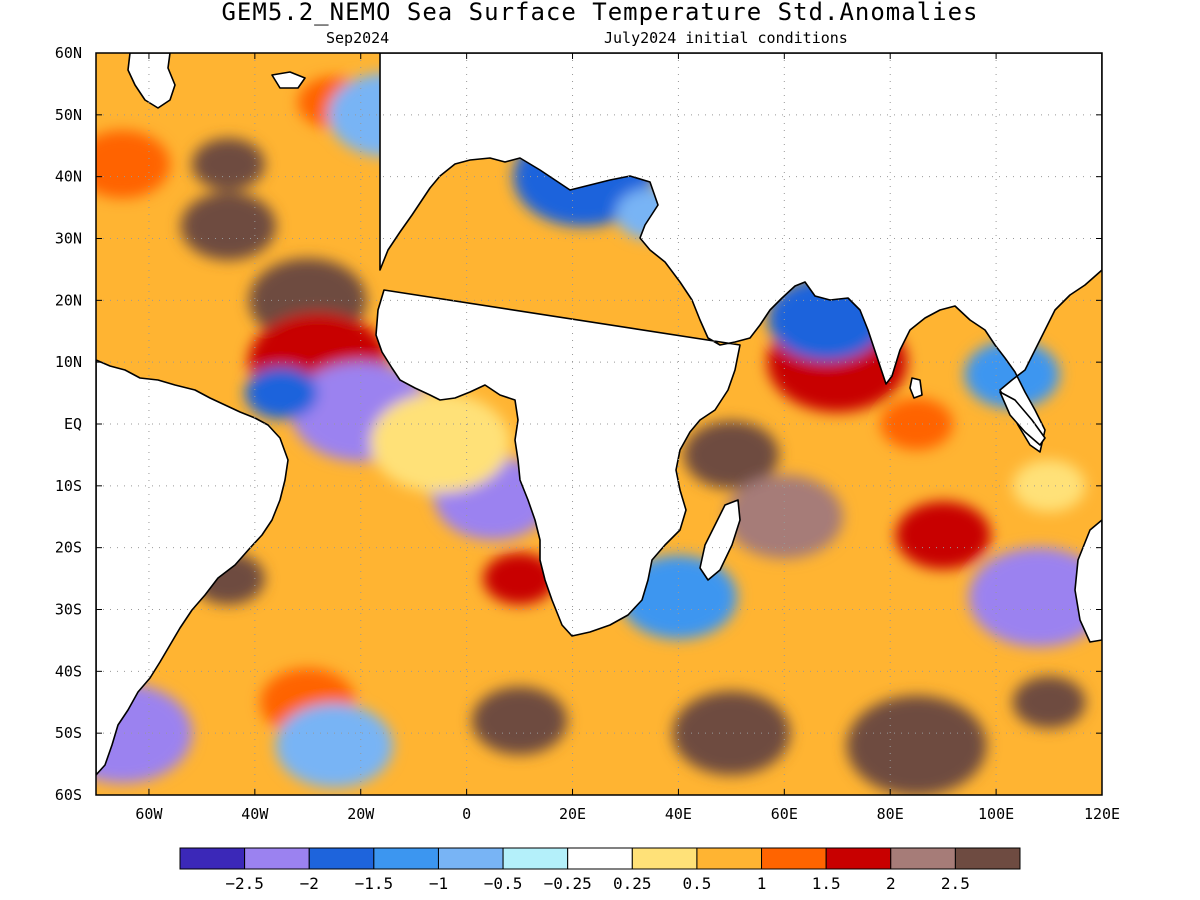 This screenshot has width=1200, height=900. Describe the element at coordinates (374, 883) in the screenshot. I see `colorbar-label: −1.5` at that location.